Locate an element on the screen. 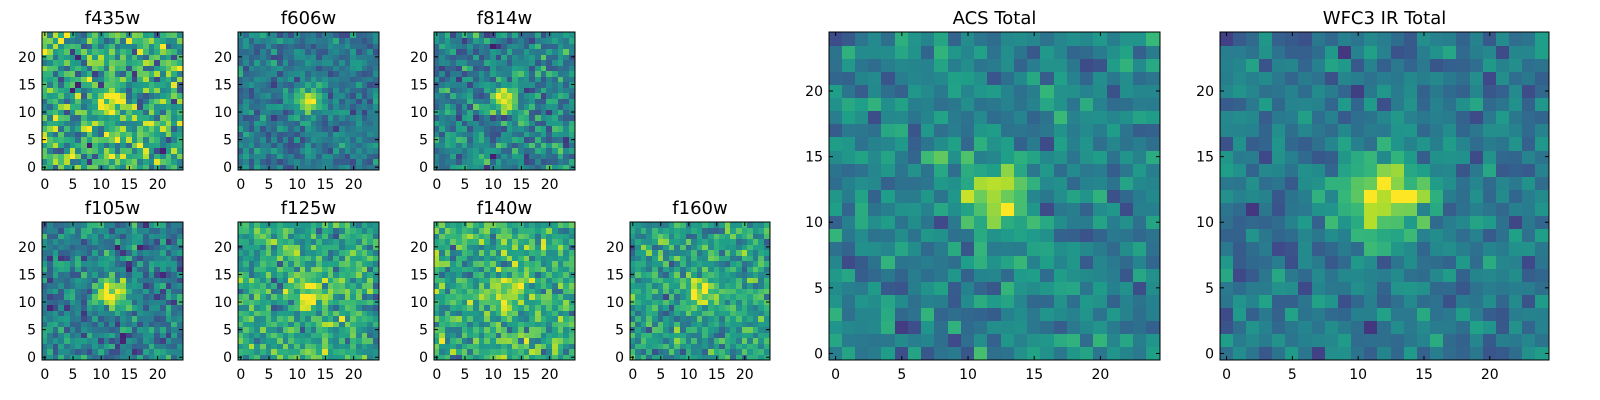 The height and width of the screenshot is (400, 1600). x-tick-label: 20 is located at coordinates (158, 185).